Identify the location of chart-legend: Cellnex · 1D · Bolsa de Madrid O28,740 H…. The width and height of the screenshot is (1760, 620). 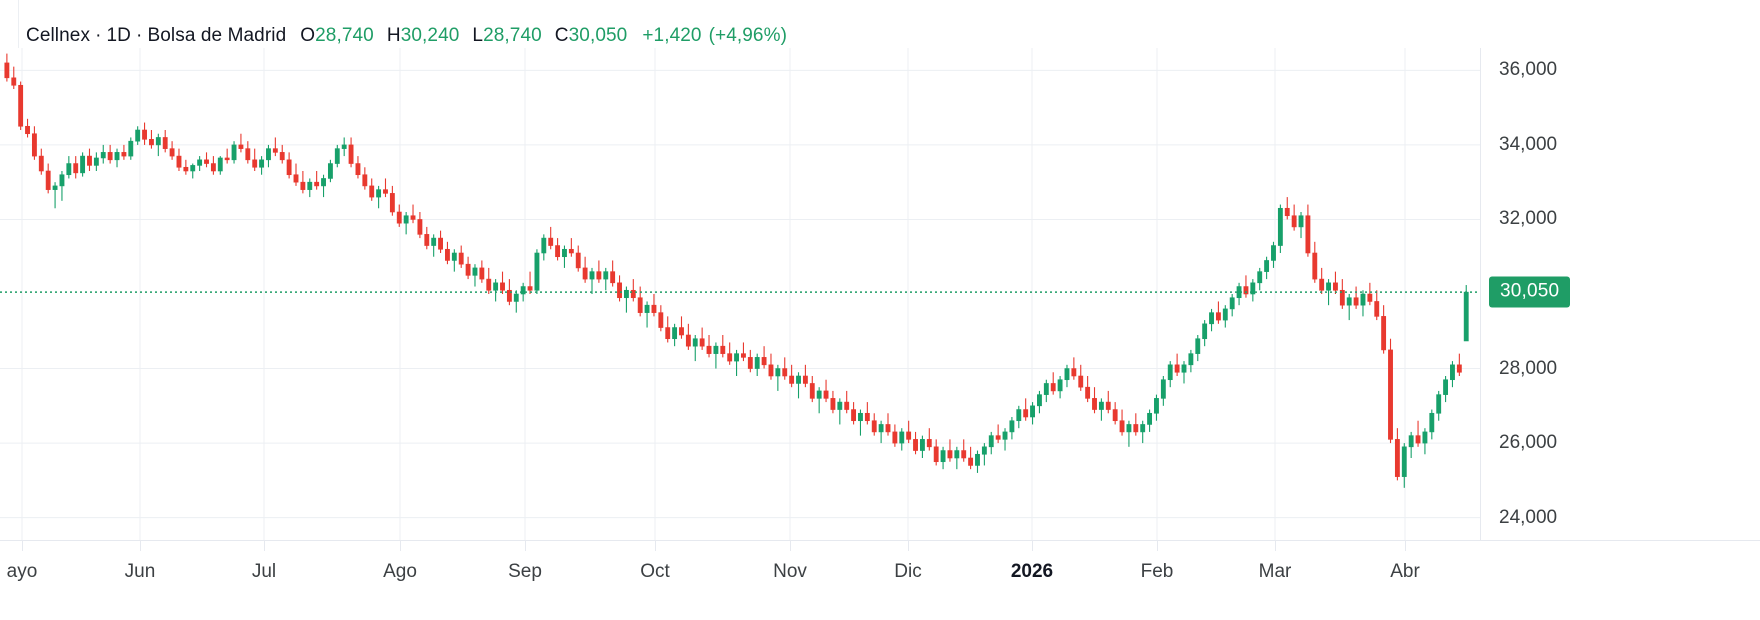
(406, 36).